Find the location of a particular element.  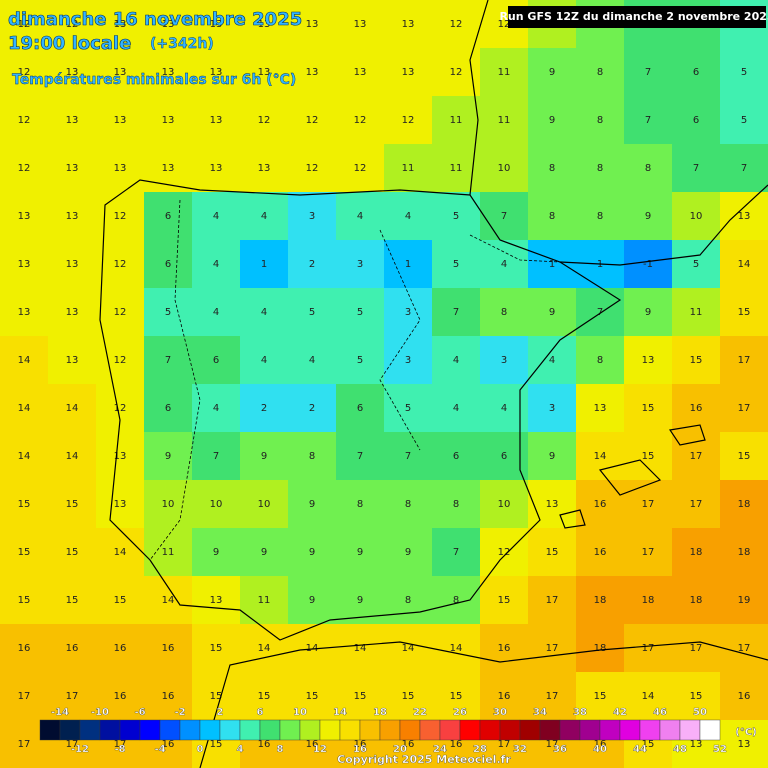

time: 19:00 locale is located at coordinates (69, 43).